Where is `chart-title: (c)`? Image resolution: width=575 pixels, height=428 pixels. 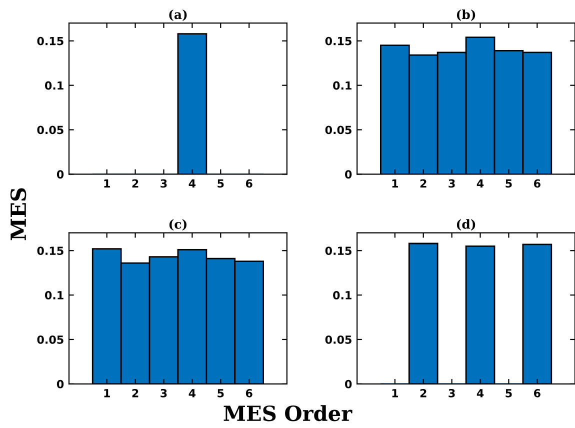
chart-title: (c) is located at coordinates (177, 225).